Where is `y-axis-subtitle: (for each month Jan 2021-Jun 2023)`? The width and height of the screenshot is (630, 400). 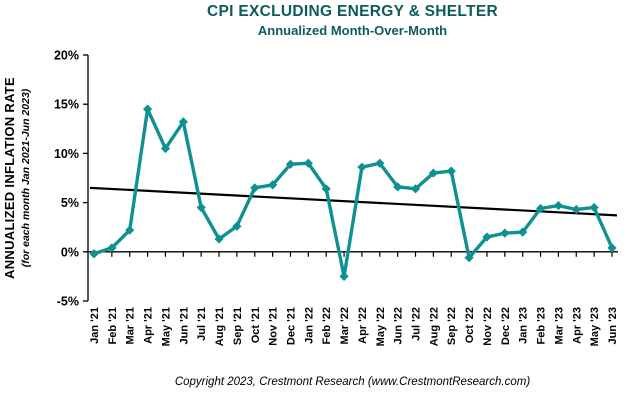 y-axis-subtitle: (for each month Jan 2021-Jun 2023) is located at coordinates (26, 177).